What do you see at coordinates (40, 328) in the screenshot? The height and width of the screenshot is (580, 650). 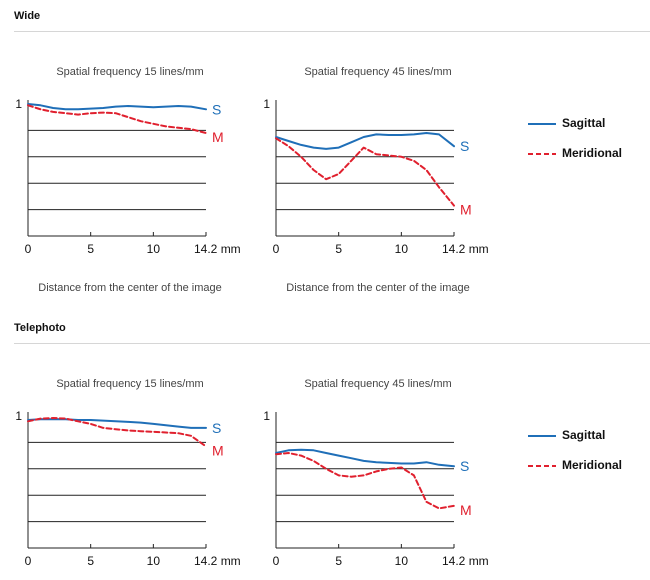 I see `section-title-telephoto: Telephoto` at bounding box center [40, 328].